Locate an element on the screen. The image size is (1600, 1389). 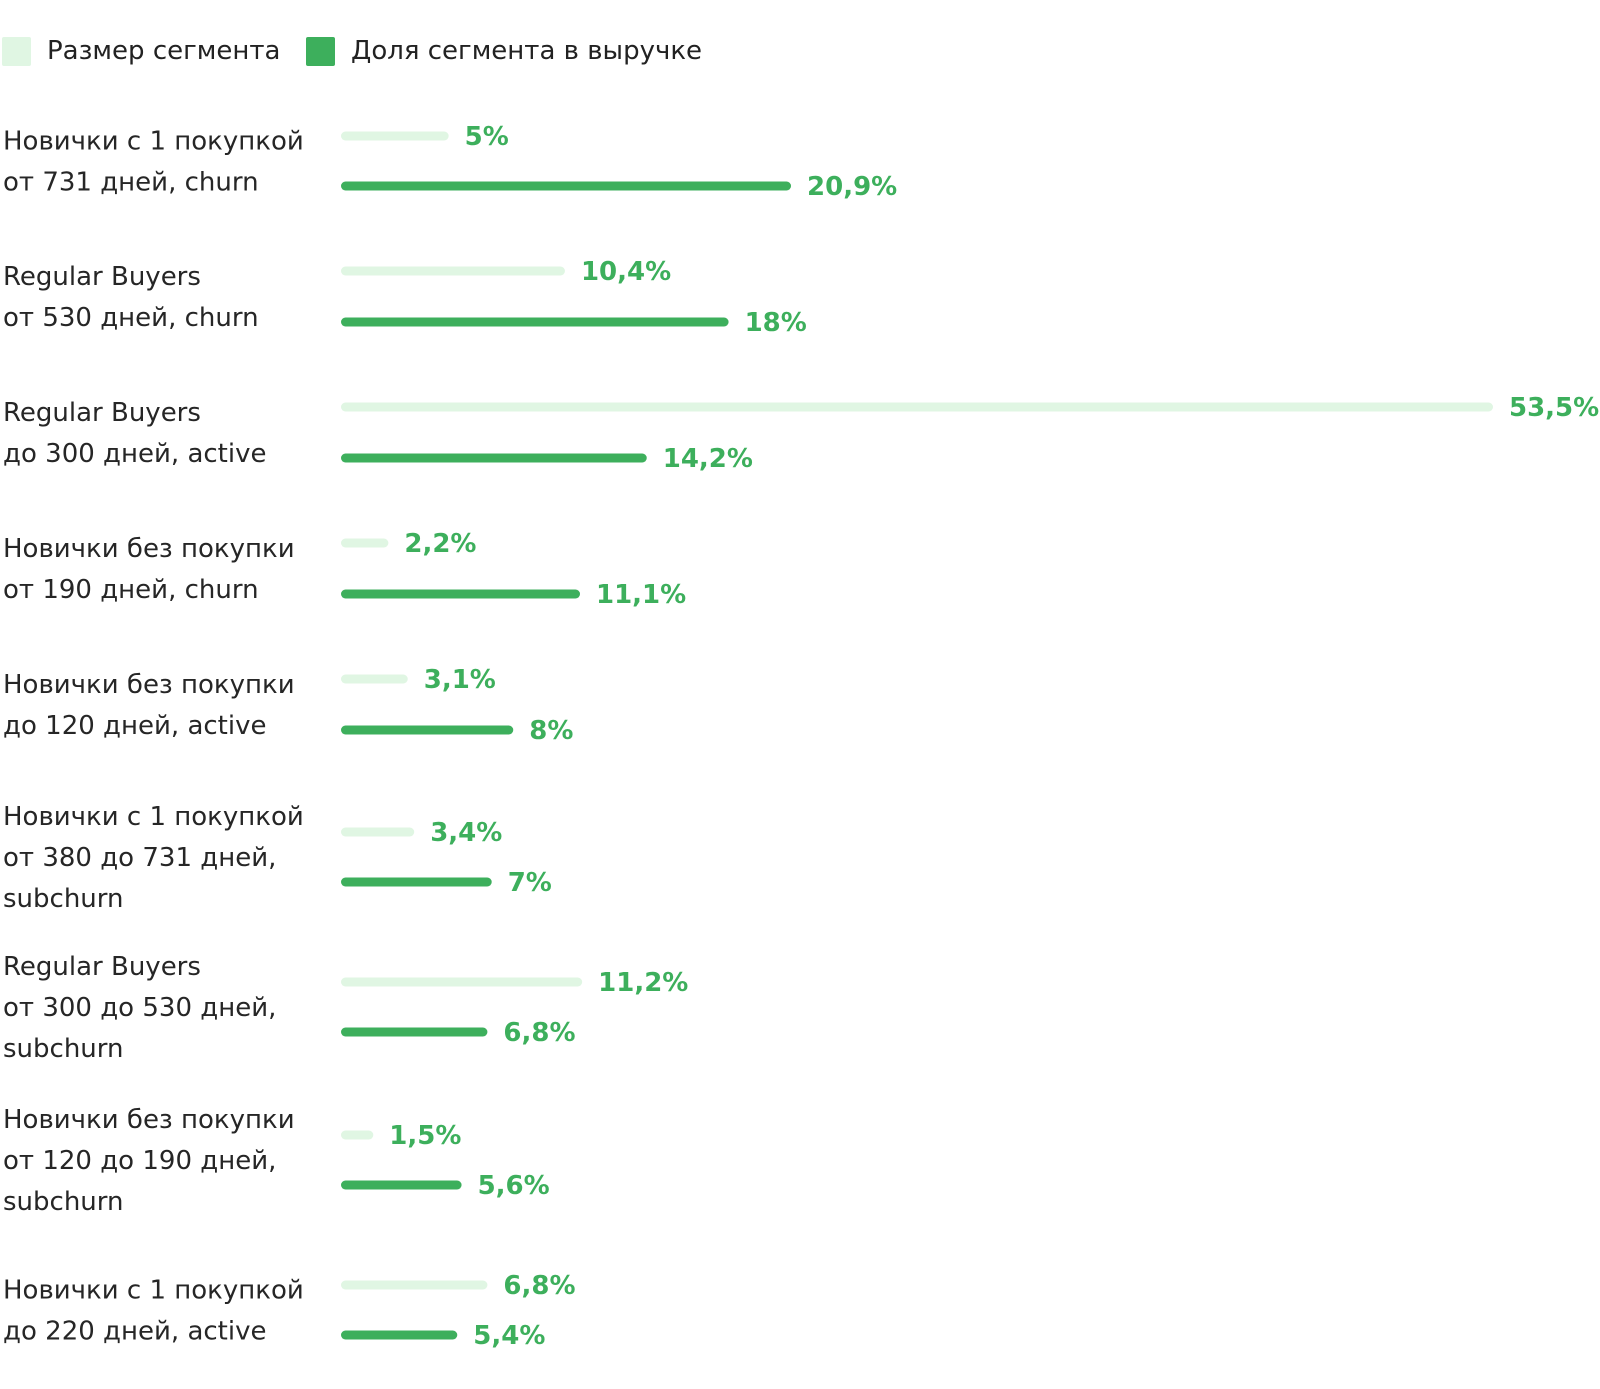
revenue-share-value-label: 20,9% is located at coordinates (852, 187).